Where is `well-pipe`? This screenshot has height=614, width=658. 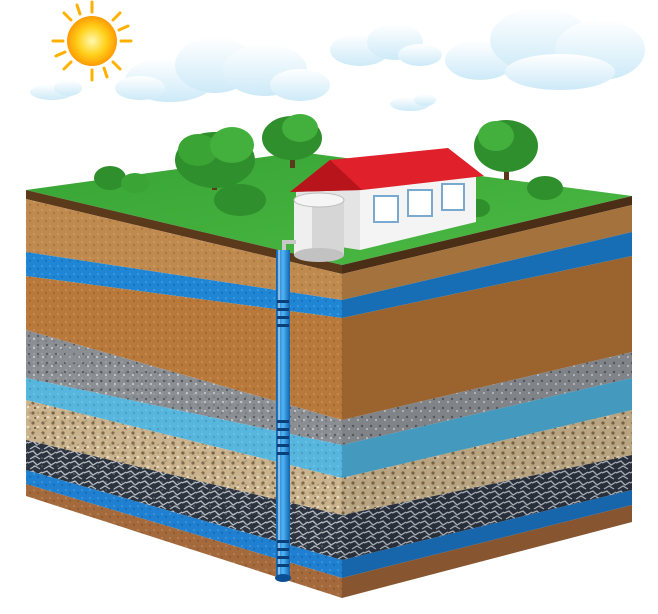
well-pipe is located at coordinates (285, 411).